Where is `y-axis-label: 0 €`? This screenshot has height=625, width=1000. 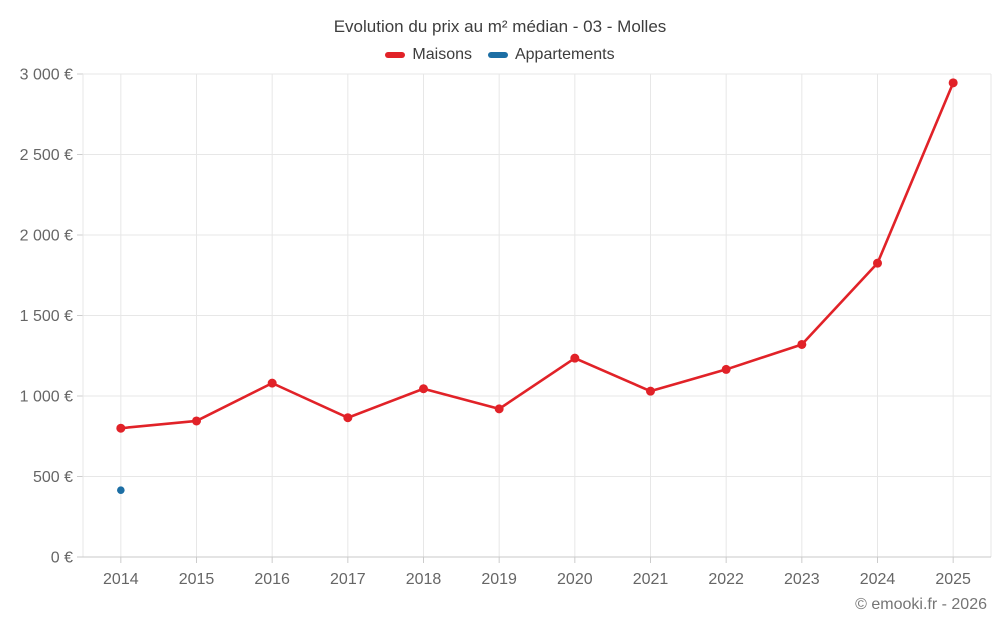
y-axis-label: 0 € is located at coordinates (62, 558).